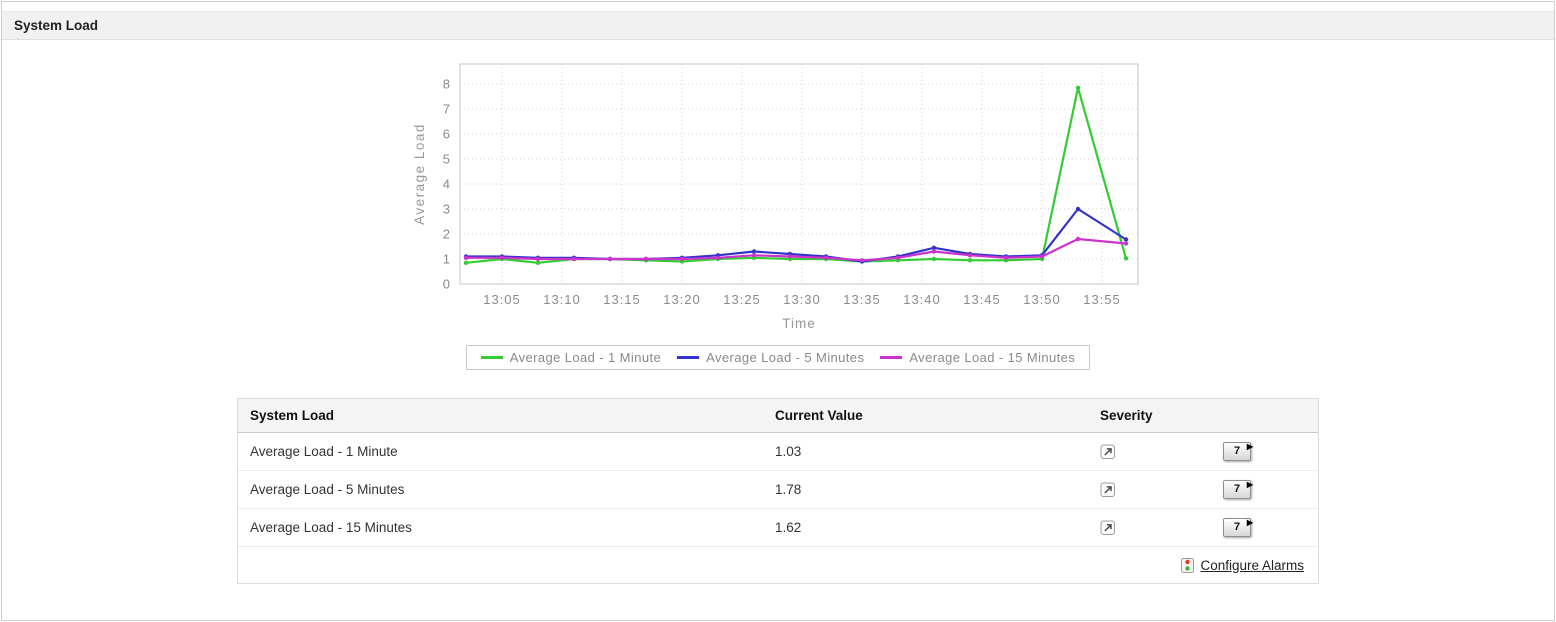 Image resolution: width=1556 pixels, height=622 pixels. What do you see at coordinates (862, 299) in the screenshot?
I see `x-tick-label: 13:35` at bounding box center [862, 299].